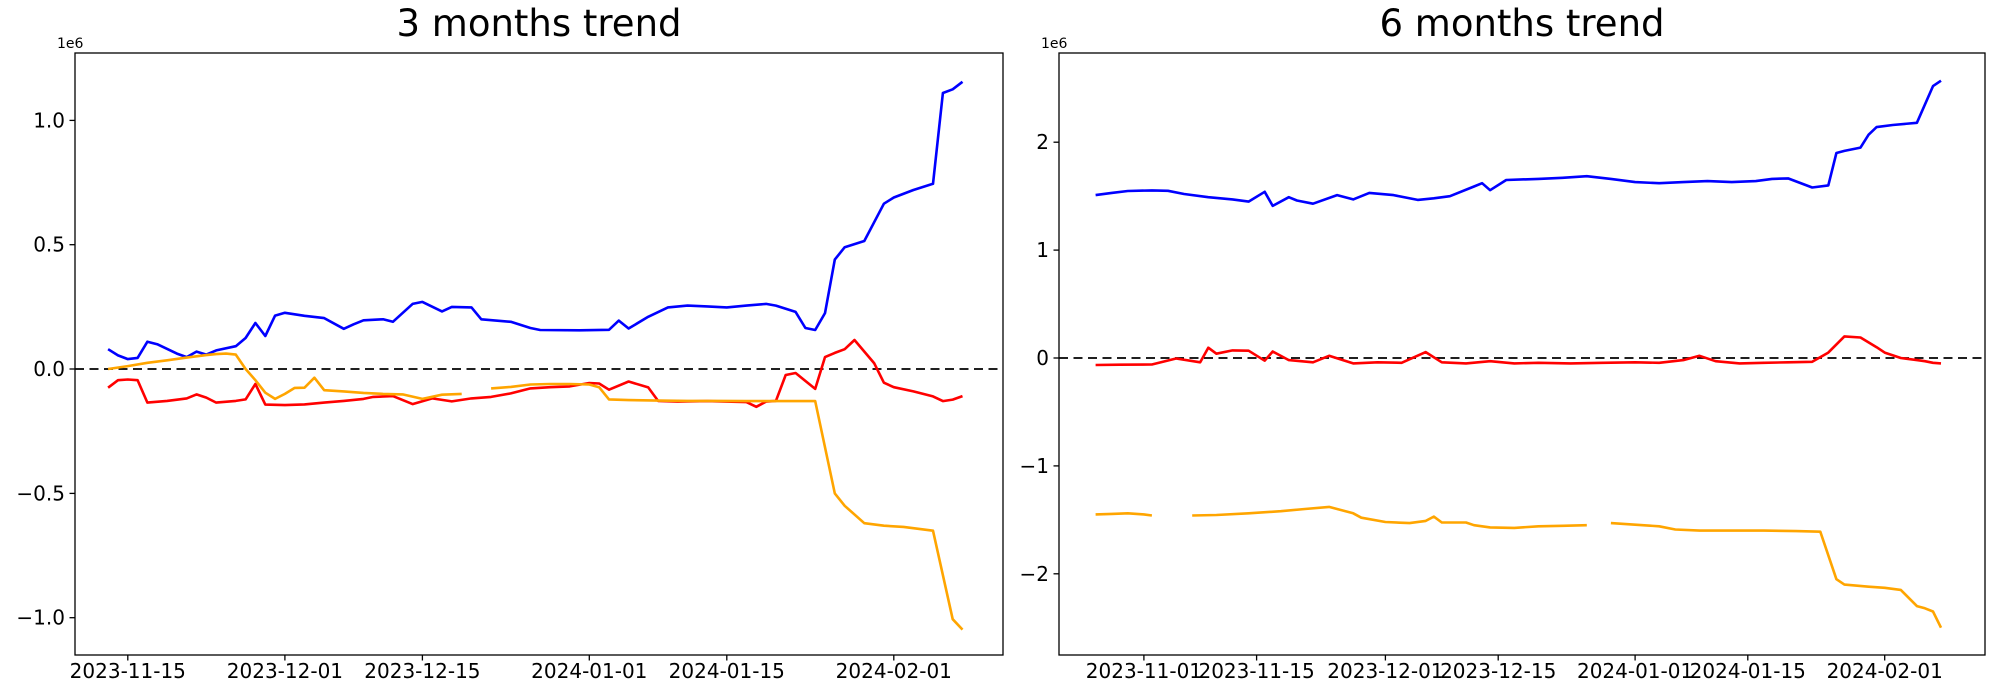 The height and width of the screenshot is (700, 2000). Describe the element at coordinates (49, 245) in the screenshot. I see `y-tick-label: 0.5` at that location.